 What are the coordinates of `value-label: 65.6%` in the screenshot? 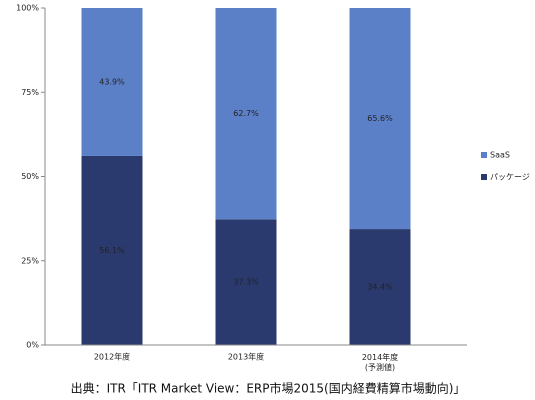 It's located at (380, 118).